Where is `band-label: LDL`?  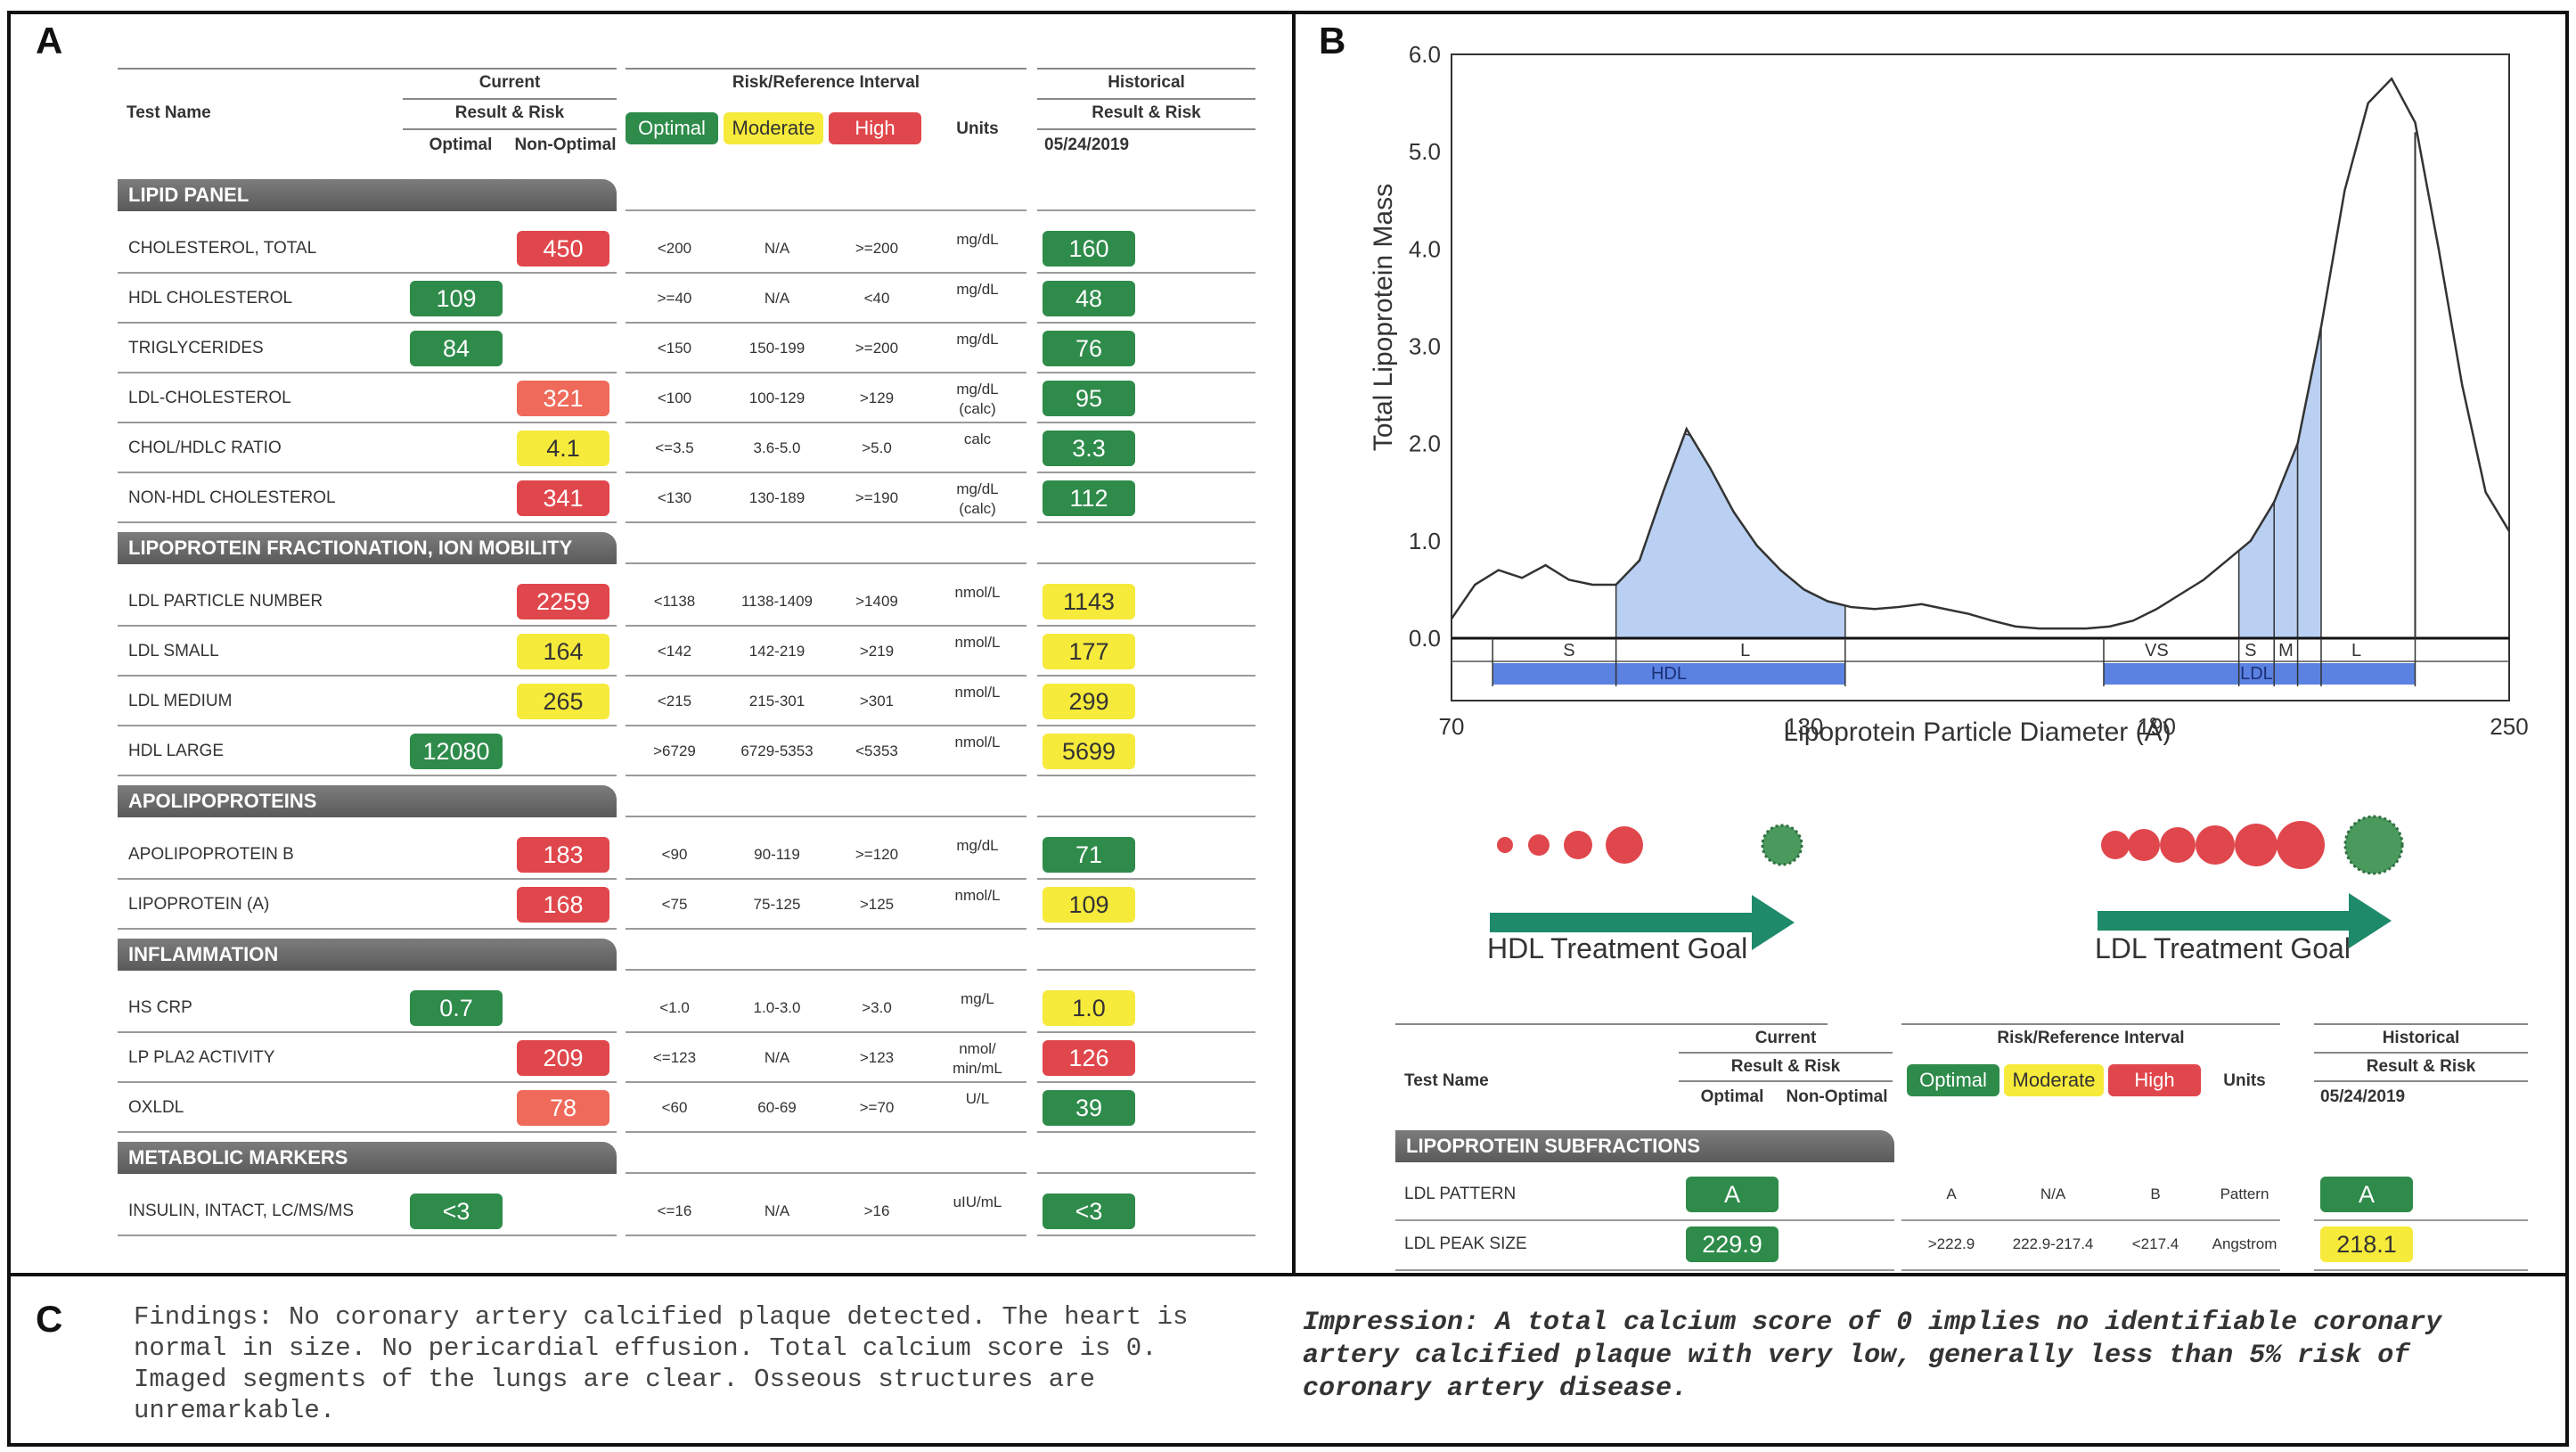 band-label: LDL is located at coordinates (2256, 674).